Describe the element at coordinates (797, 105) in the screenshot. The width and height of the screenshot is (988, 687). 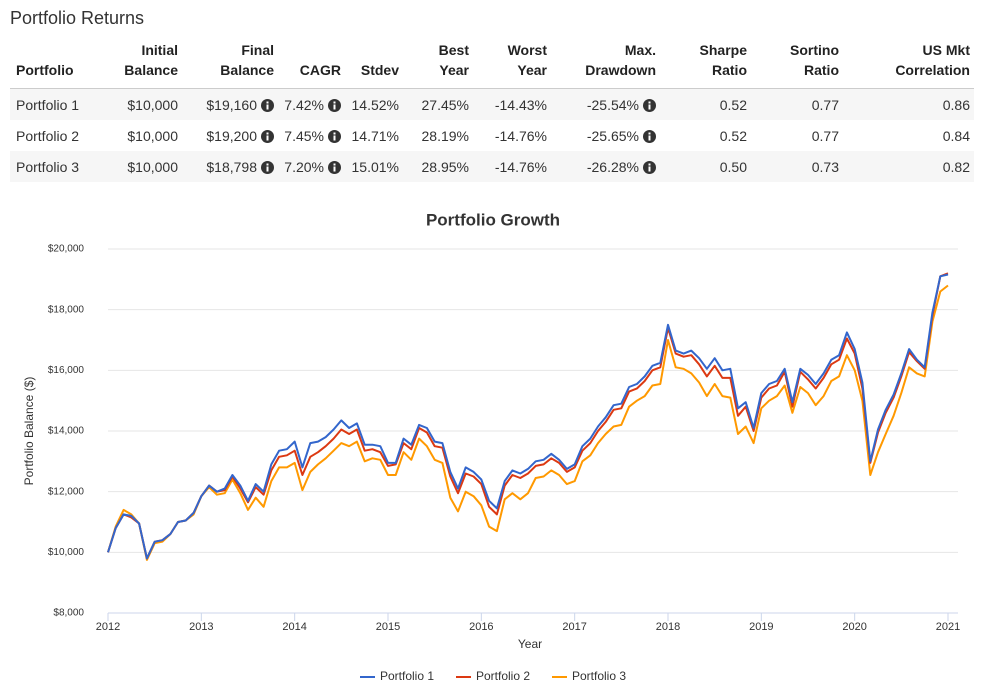
I see `table-cell: 0.77` at that location.